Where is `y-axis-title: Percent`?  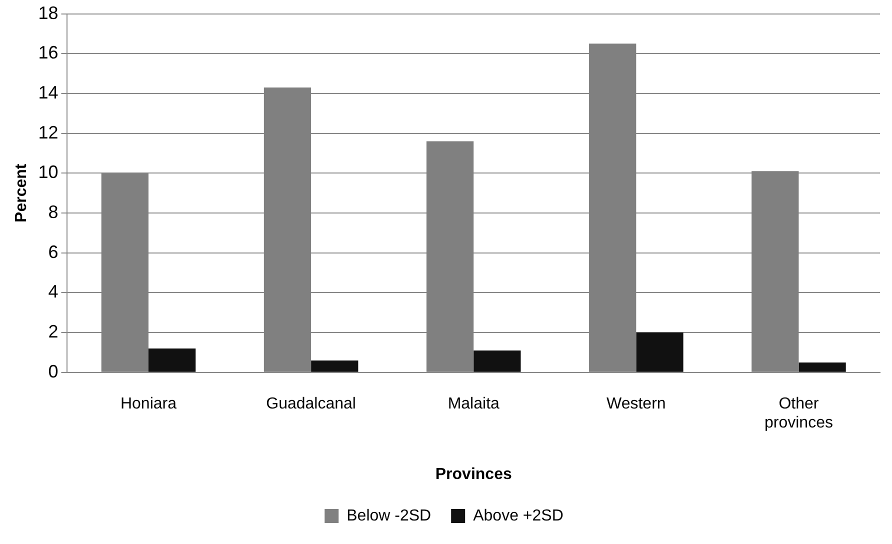
y-axis-title: Percent is located at coordinates (21, 192).